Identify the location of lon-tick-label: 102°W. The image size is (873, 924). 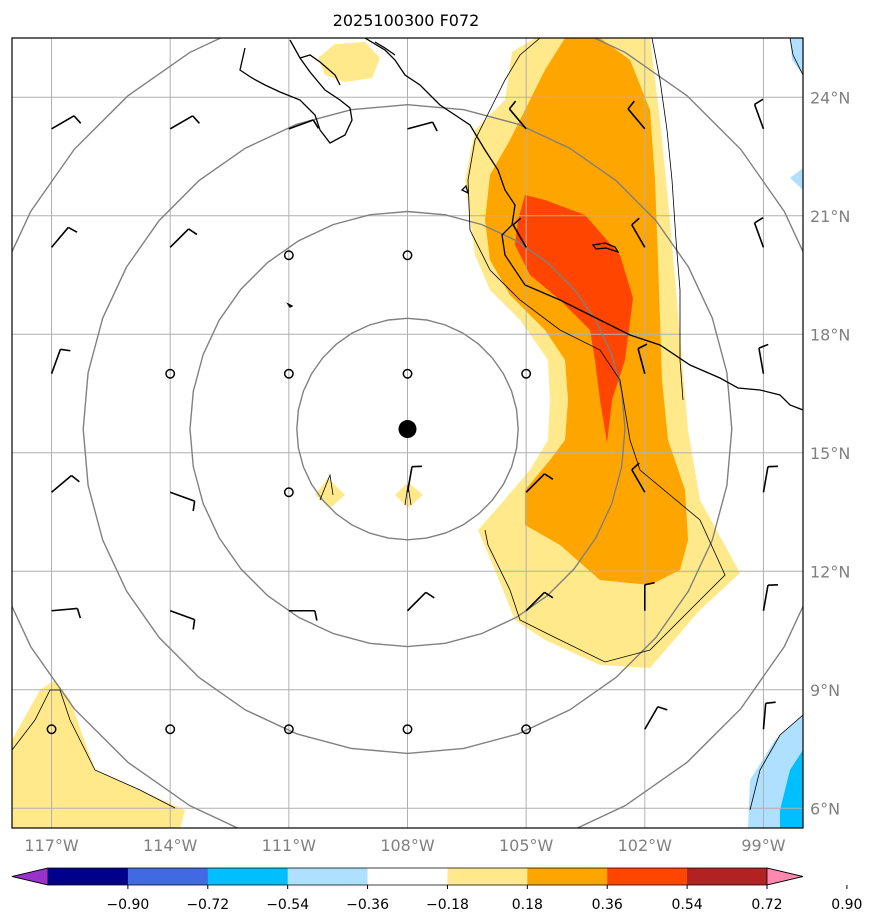
(645, 845).